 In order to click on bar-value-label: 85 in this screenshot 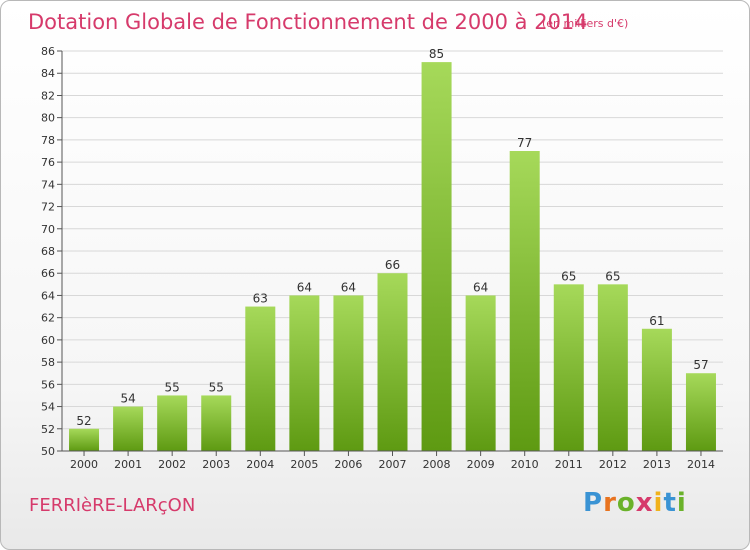, I will do `click(436, 54)`.